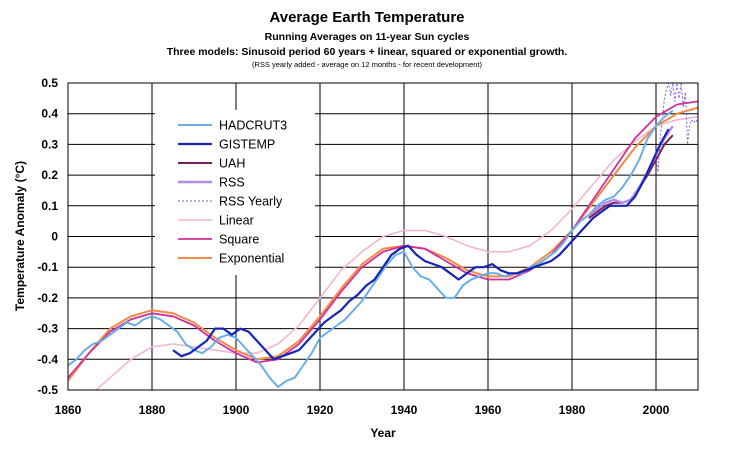  I want to click on x-tick-label: 1860, so click(68, 410).